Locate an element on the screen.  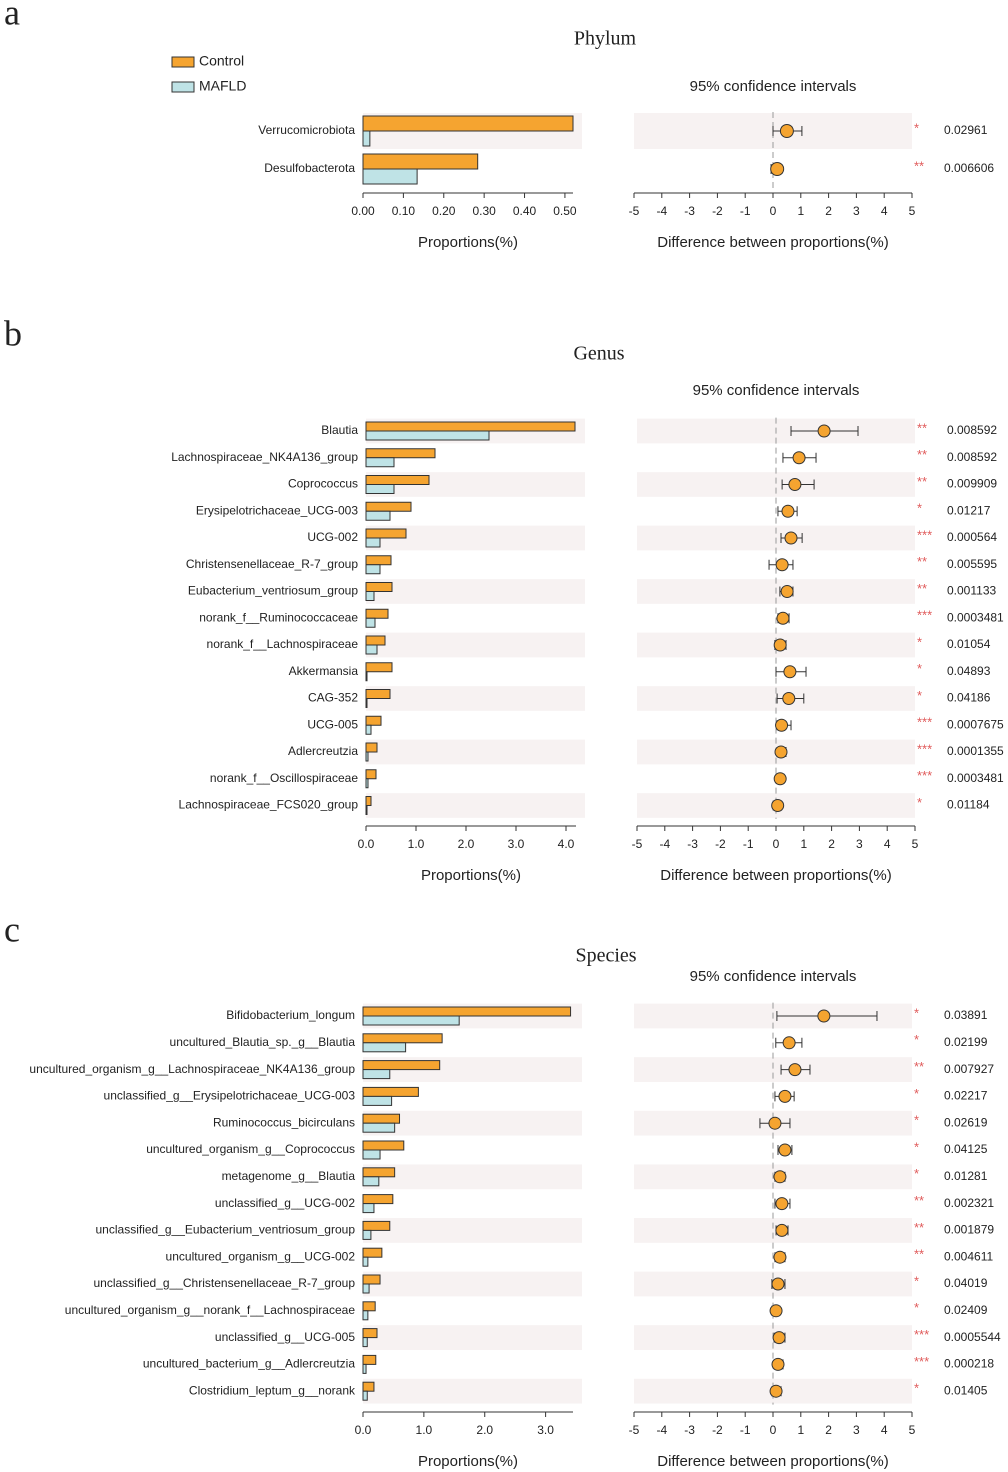
legend-swatch is located at coordinates (183, 62).